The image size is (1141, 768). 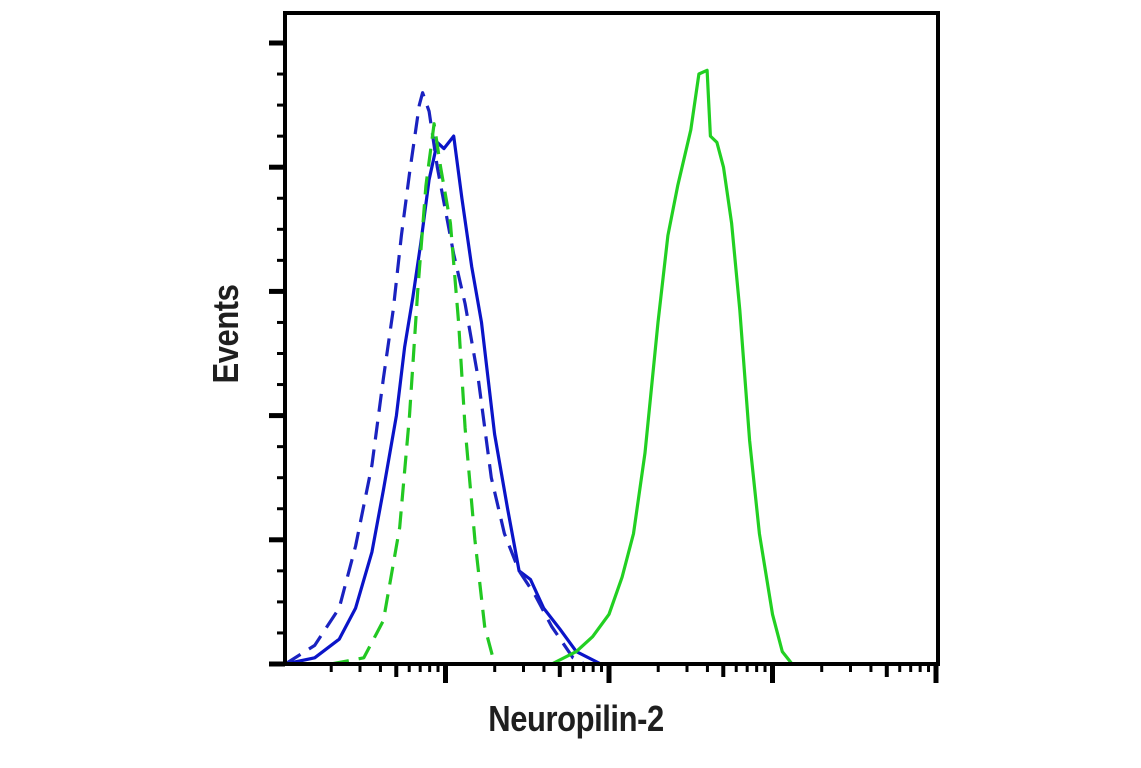 I want to click on y-axis-title: Events, so click(x=225, y=334).